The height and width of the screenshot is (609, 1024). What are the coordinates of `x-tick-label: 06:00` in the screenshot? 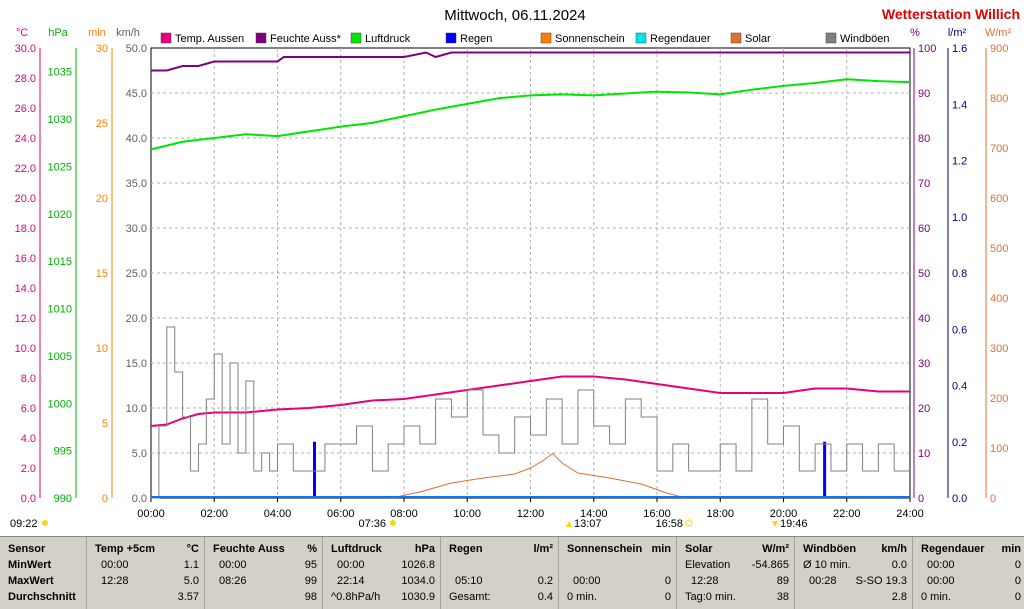 It's located at (341, 514).